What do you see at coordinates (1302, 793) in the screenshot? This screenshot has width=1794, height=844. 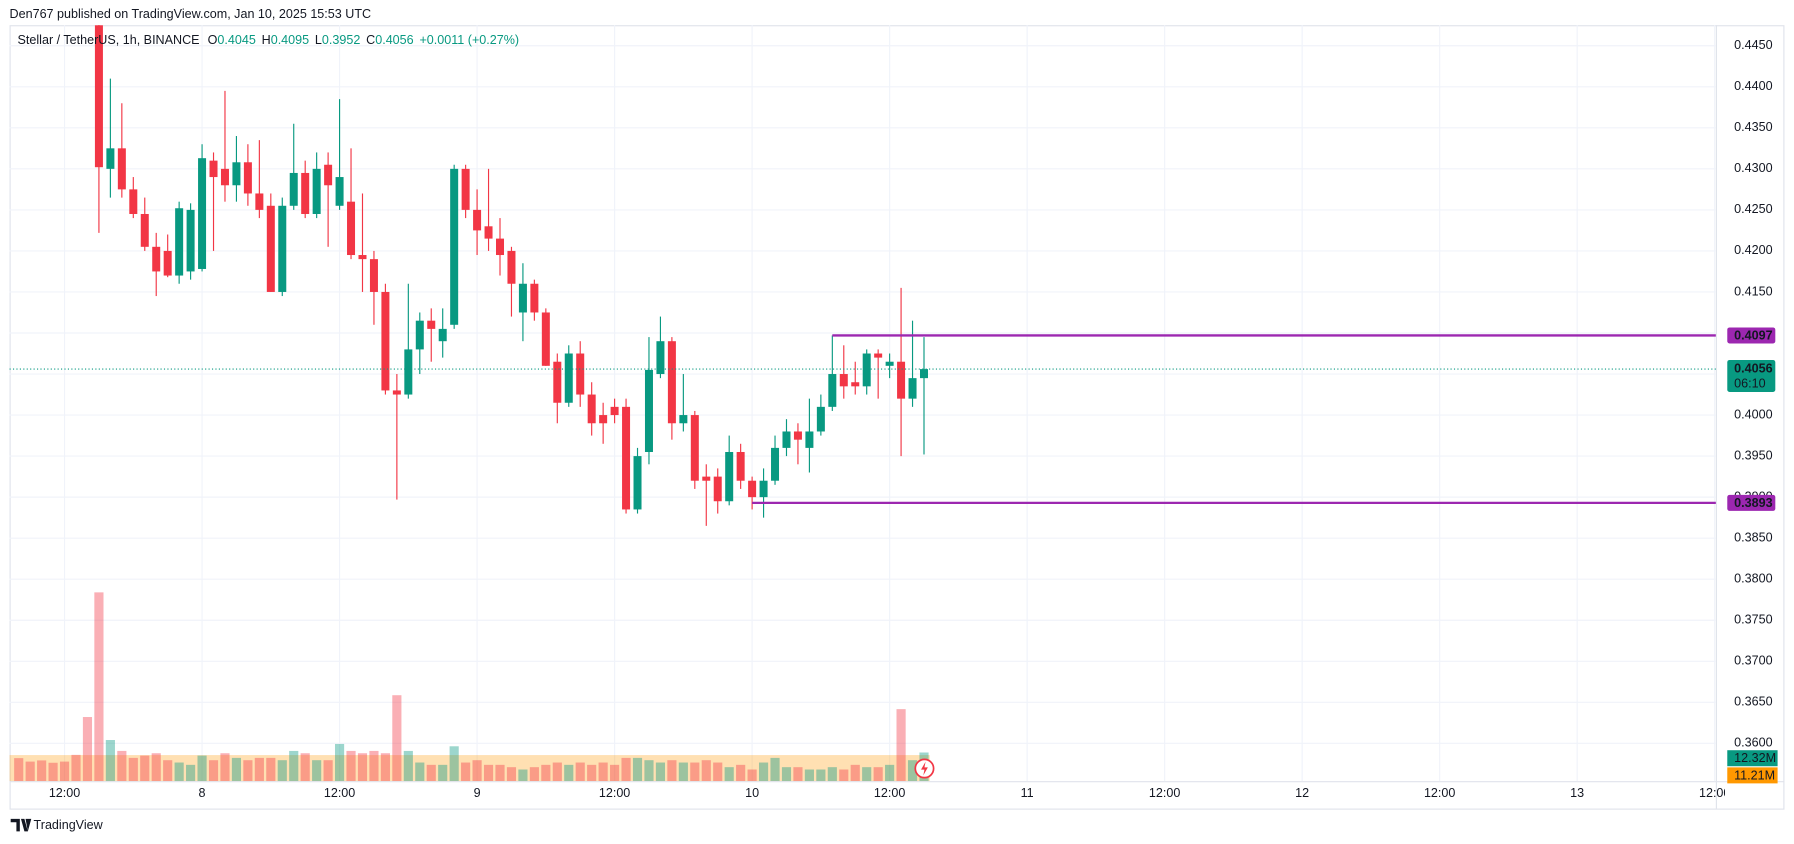 I see `x-tick-label: 12` at bounding box center [1302, 793].